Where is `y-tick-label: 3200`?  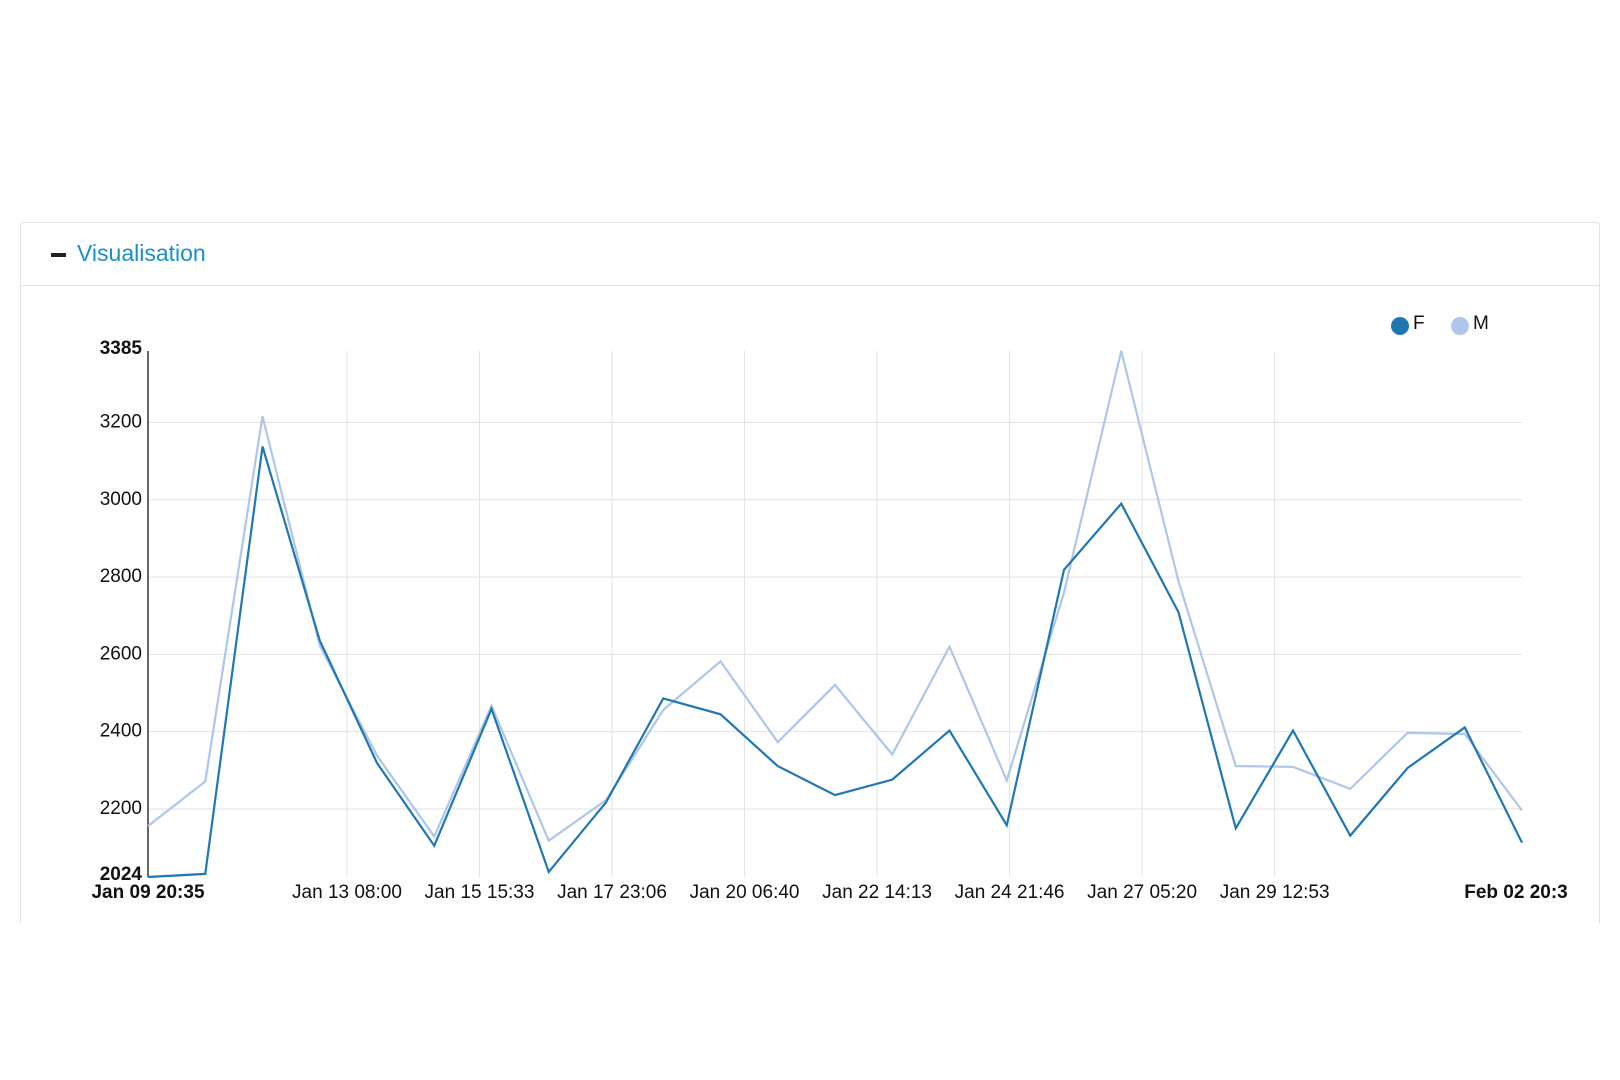 y-tick-label: 3200 is located at coordinates (121, 422).